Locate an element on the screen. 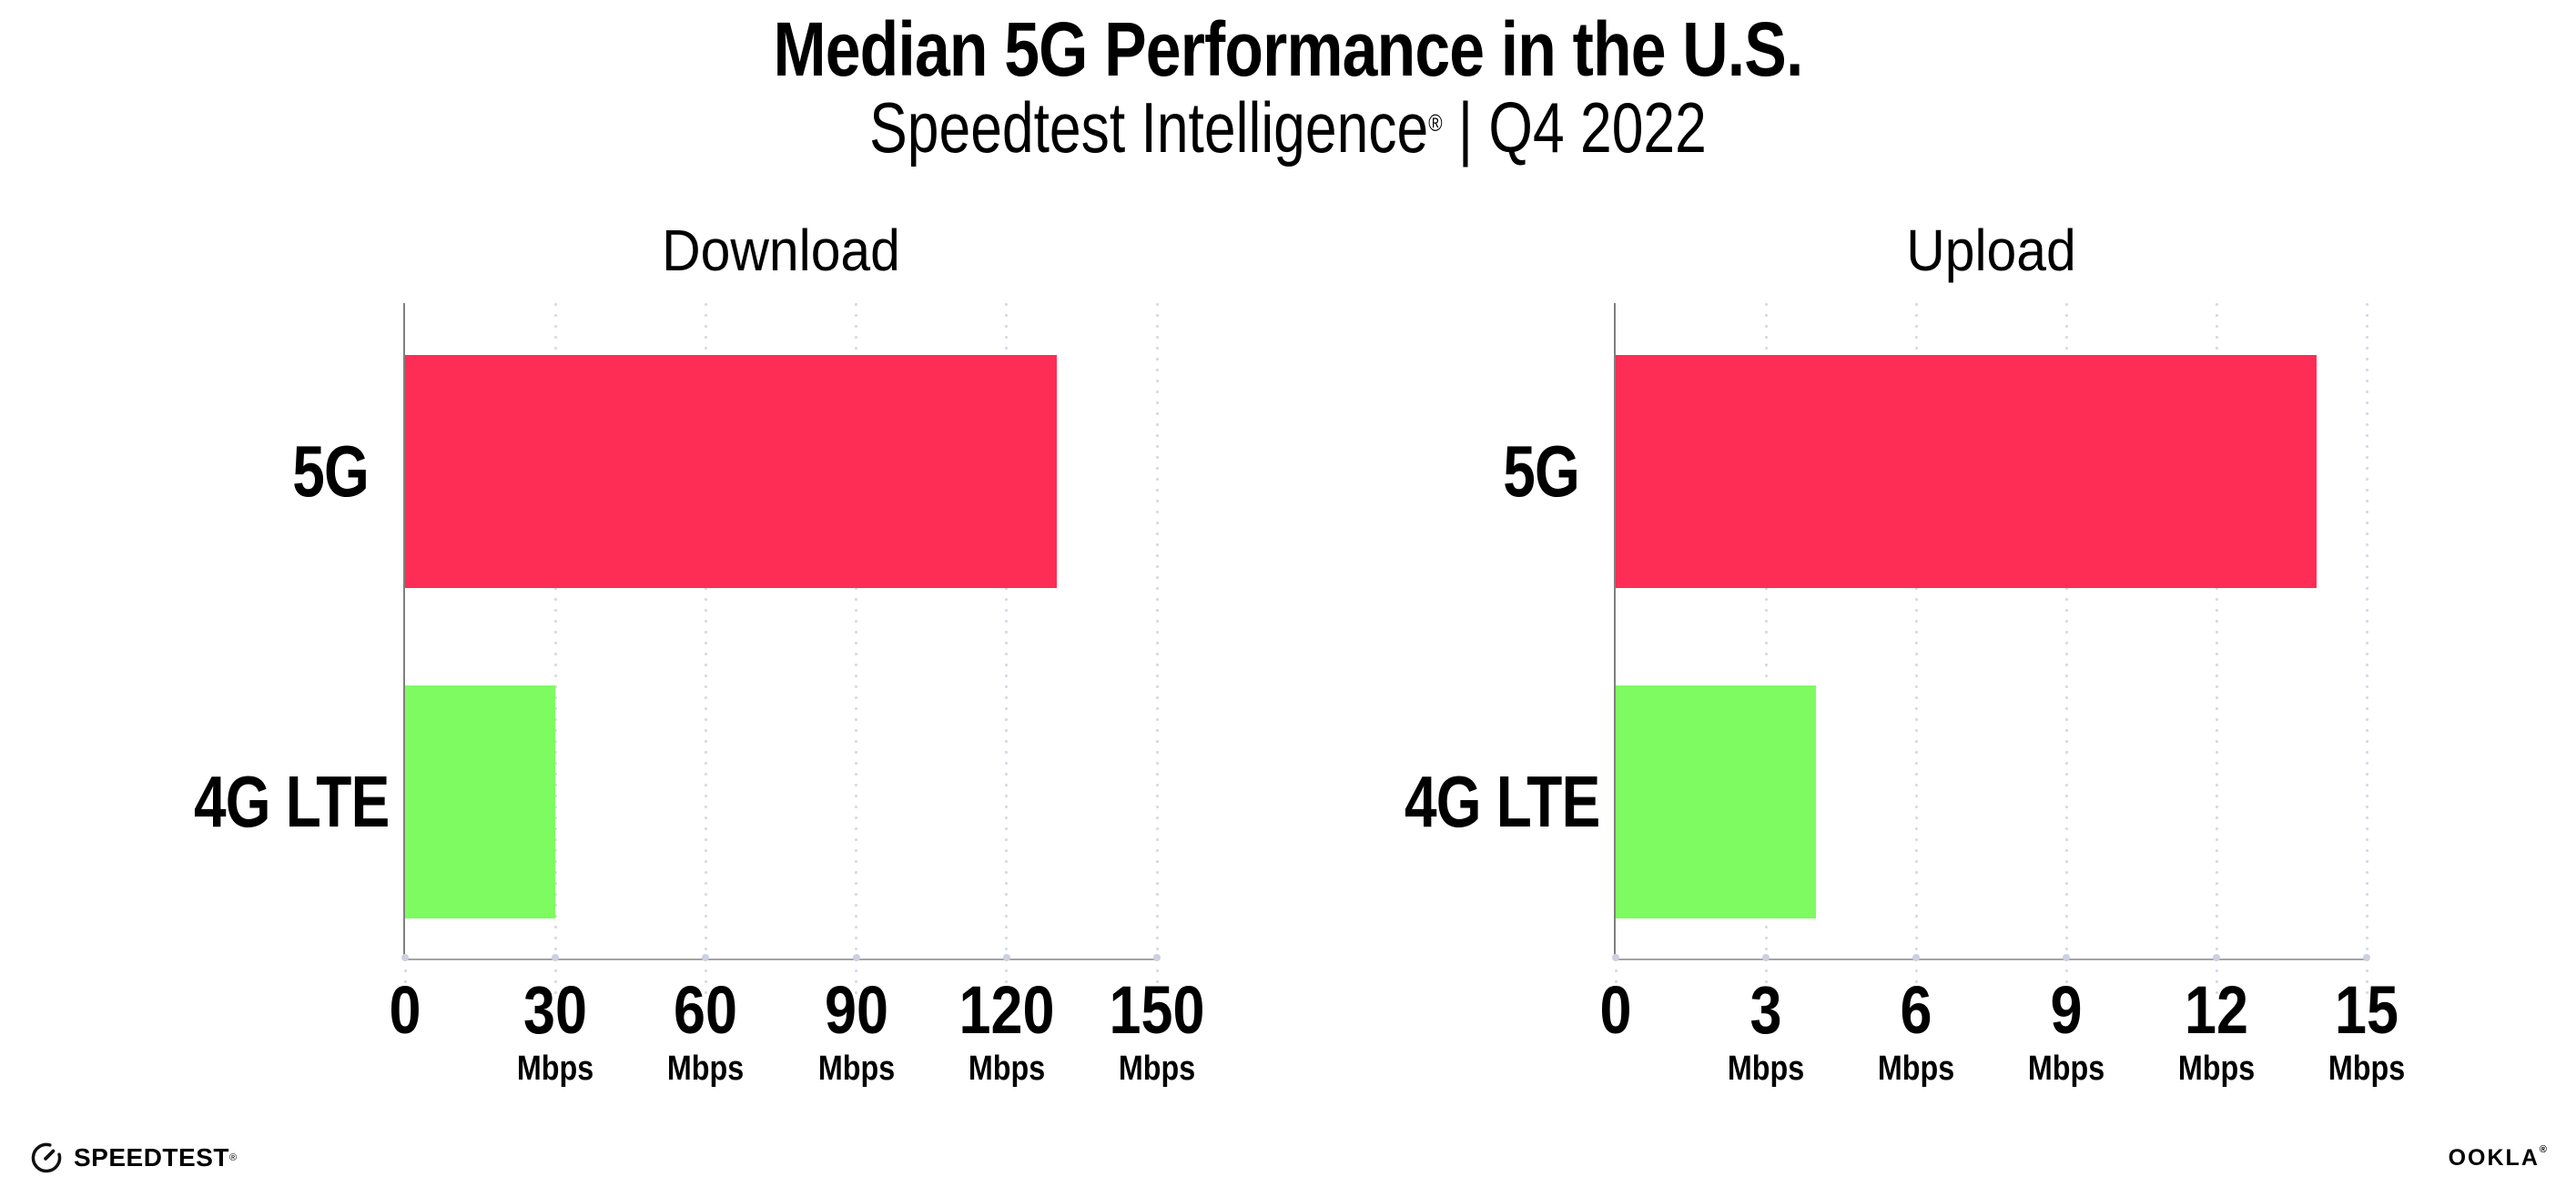  x-tick-label-12: 12 is located at coordinates (2216, 1010).